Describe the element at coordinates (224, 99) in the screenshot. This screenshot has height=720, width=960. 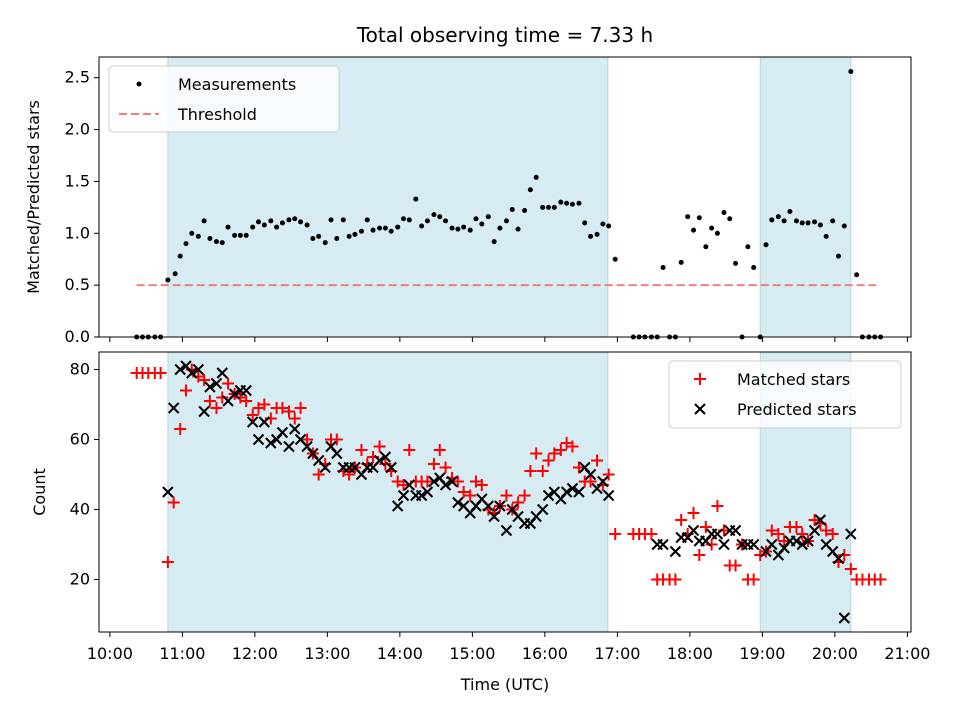
I see `top-legend: Measurements Threshold` at that location.